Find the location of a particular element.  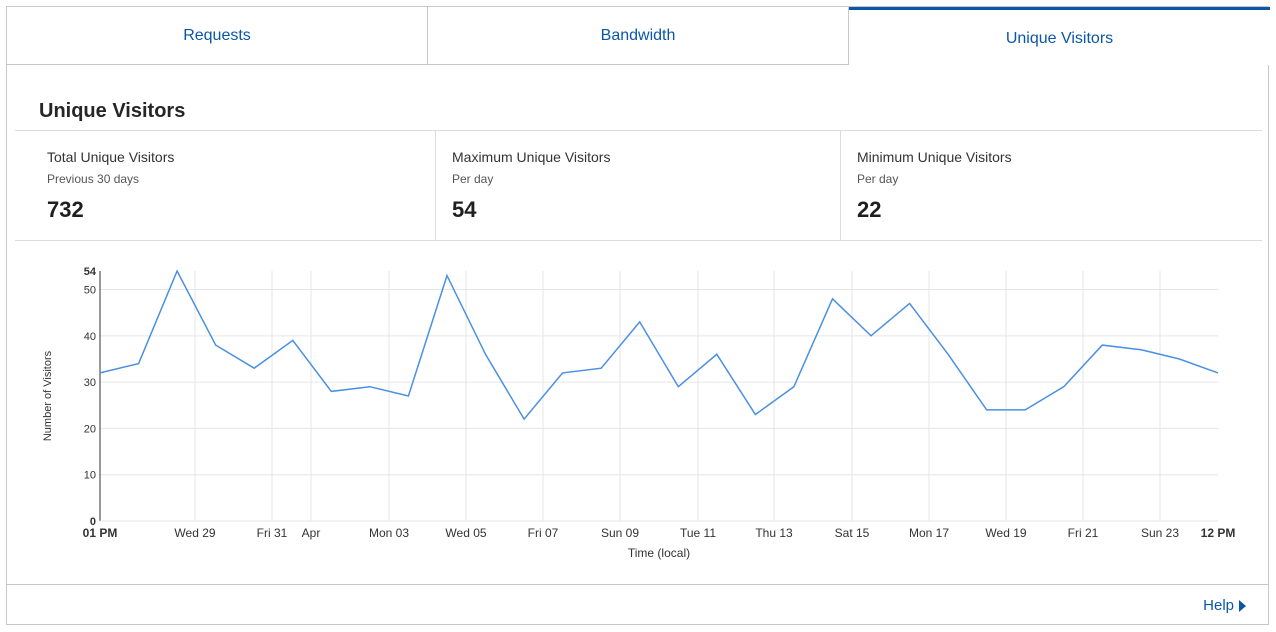

y-tick-label: 20 is located at coordinates (90, 429).